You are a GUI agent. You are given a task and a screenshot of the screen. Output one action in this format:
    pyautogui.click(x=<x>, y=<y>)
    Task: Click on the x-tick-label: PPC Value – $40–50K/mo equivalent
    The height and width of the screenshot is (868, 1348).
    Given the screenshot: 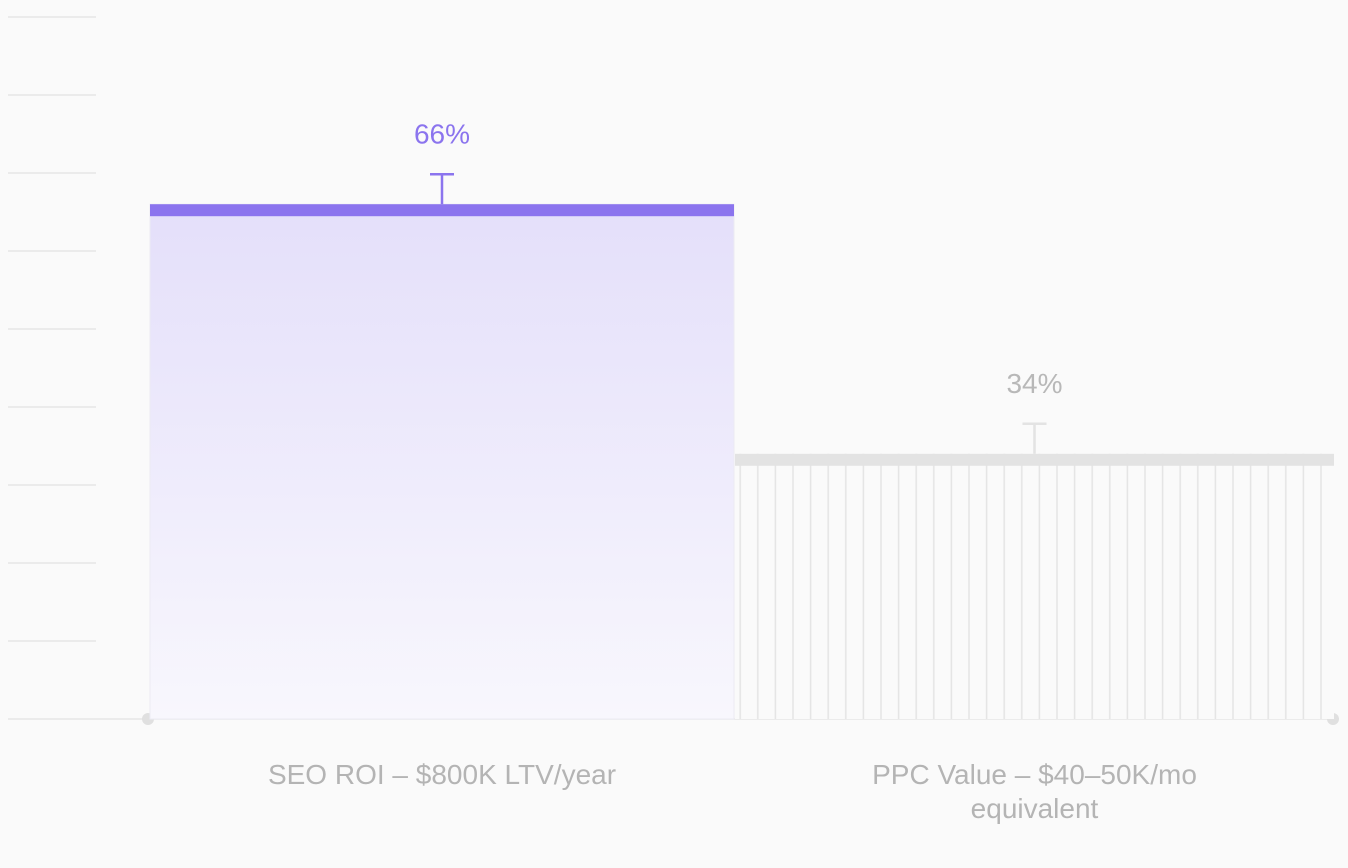 What is the action you would take?
    pyautogui.click(x=1034, y=791)
    